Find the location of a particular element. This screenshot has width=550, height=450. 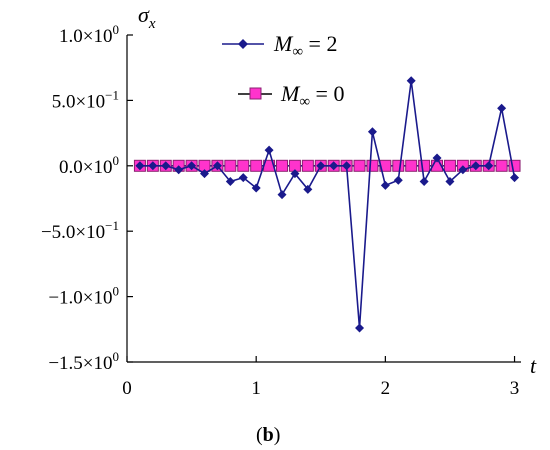

legend-marker-square is located at coordinates (255, 93).